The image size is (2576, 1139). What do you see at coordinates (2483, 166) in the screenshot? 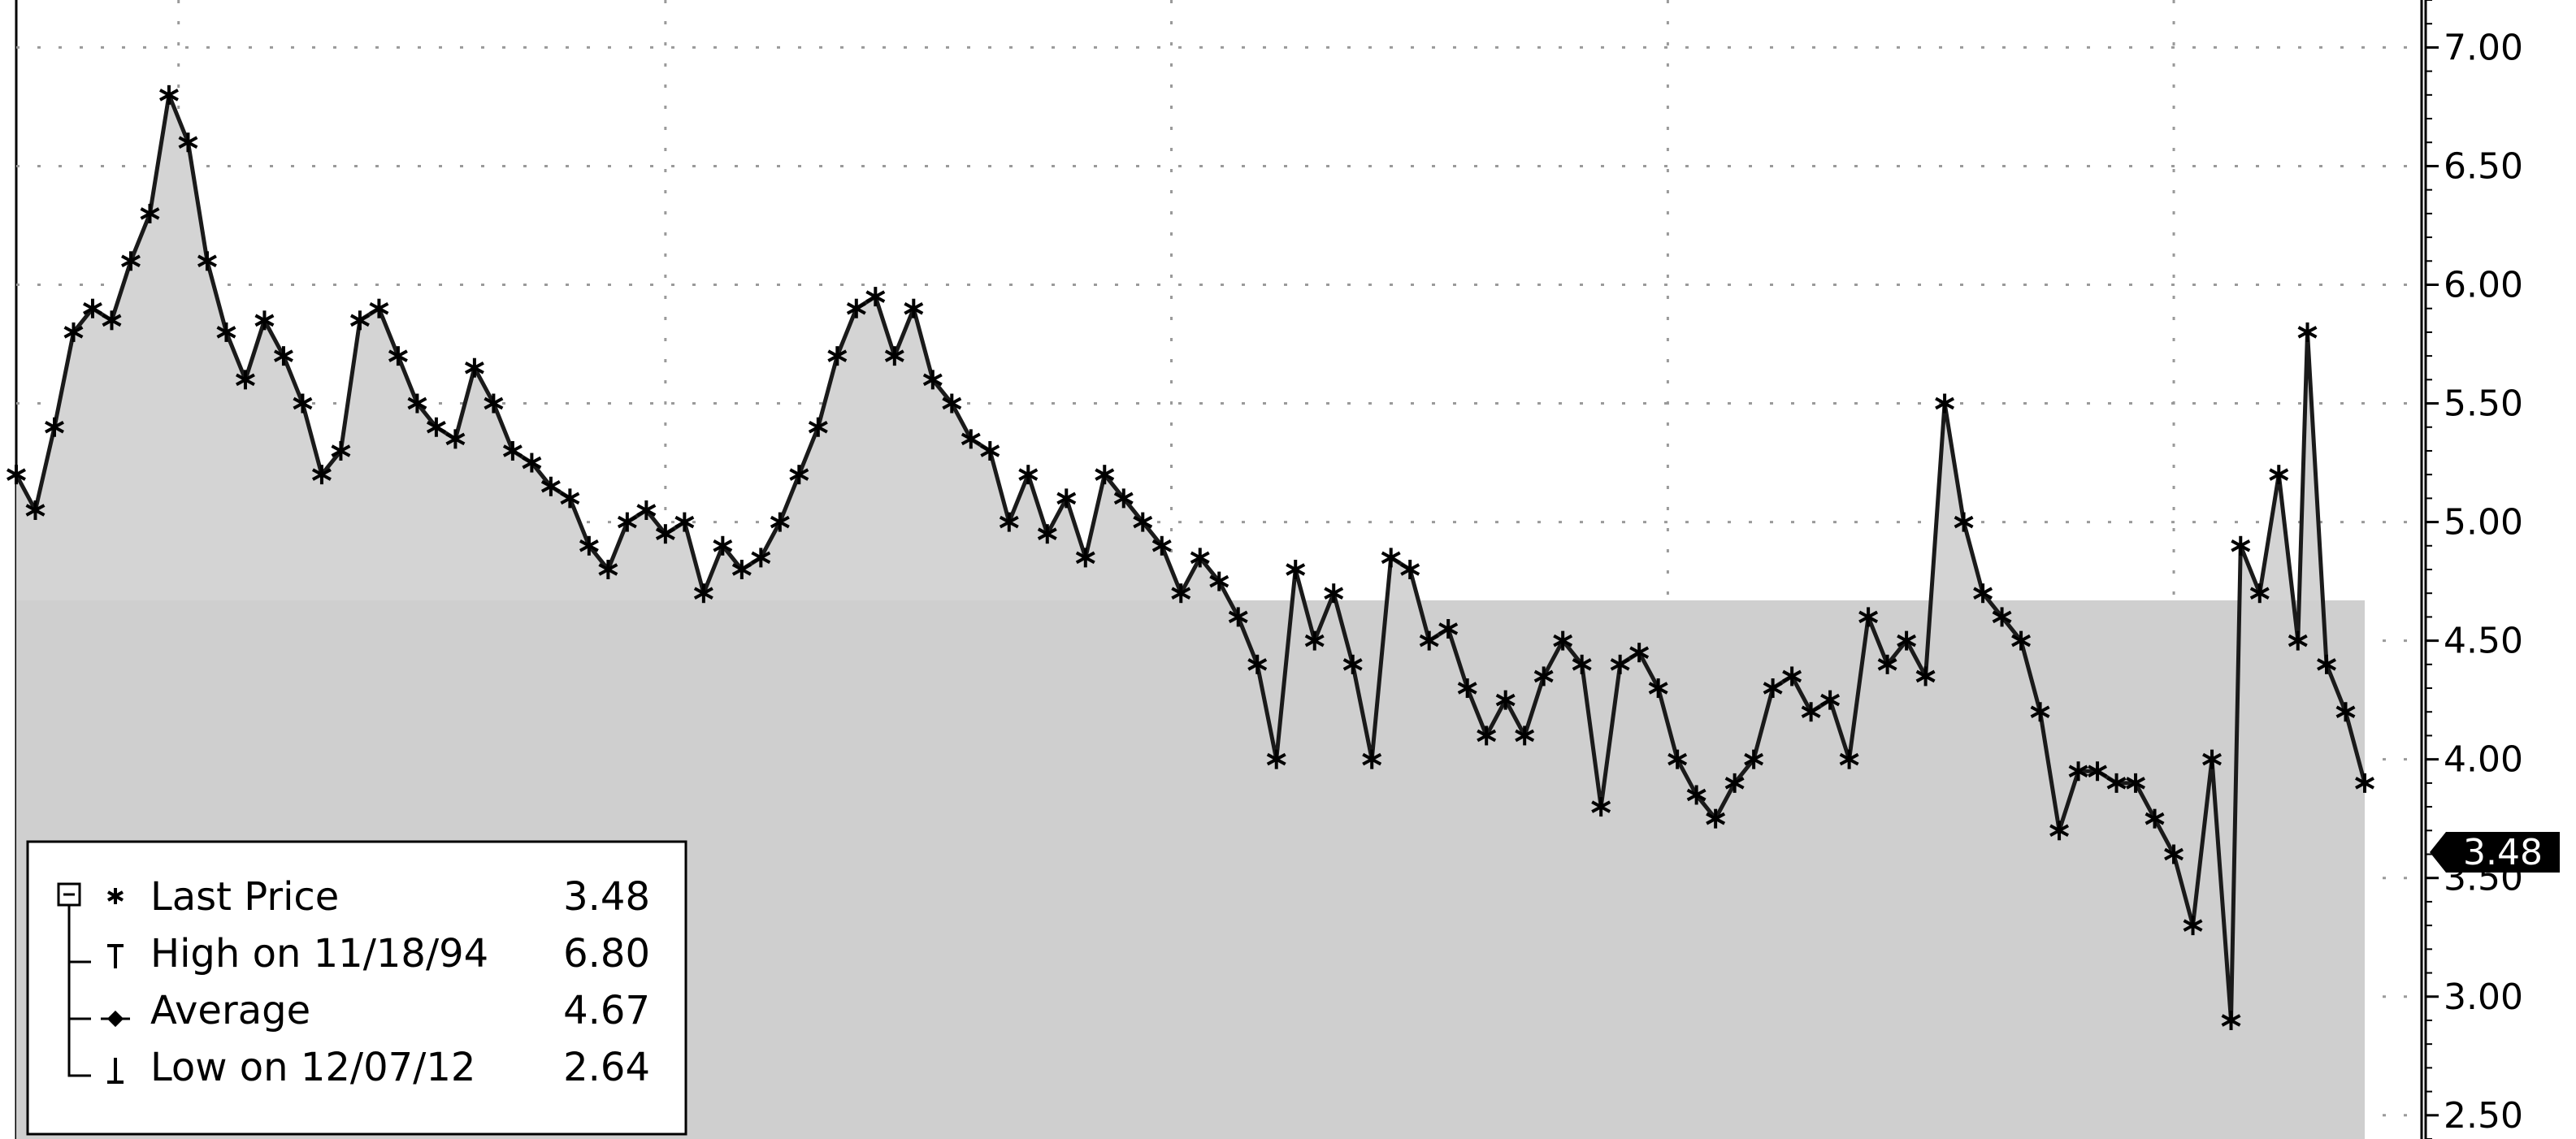
I see `y-tick-label: 6.50` at bounding box center [2483, 166].